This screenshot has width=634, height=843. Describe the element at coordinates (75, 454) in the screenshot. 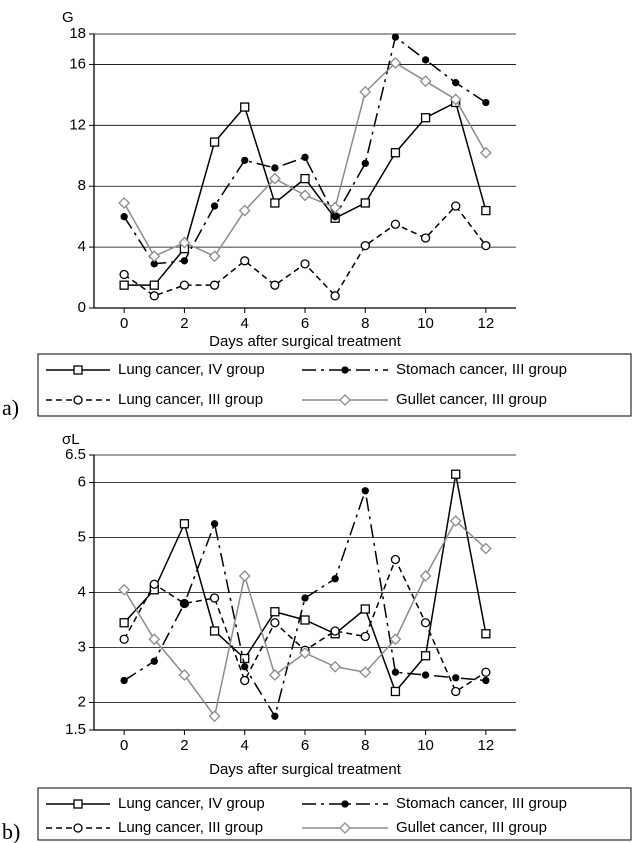

I see `y-tick-label: 6.5` at that location.